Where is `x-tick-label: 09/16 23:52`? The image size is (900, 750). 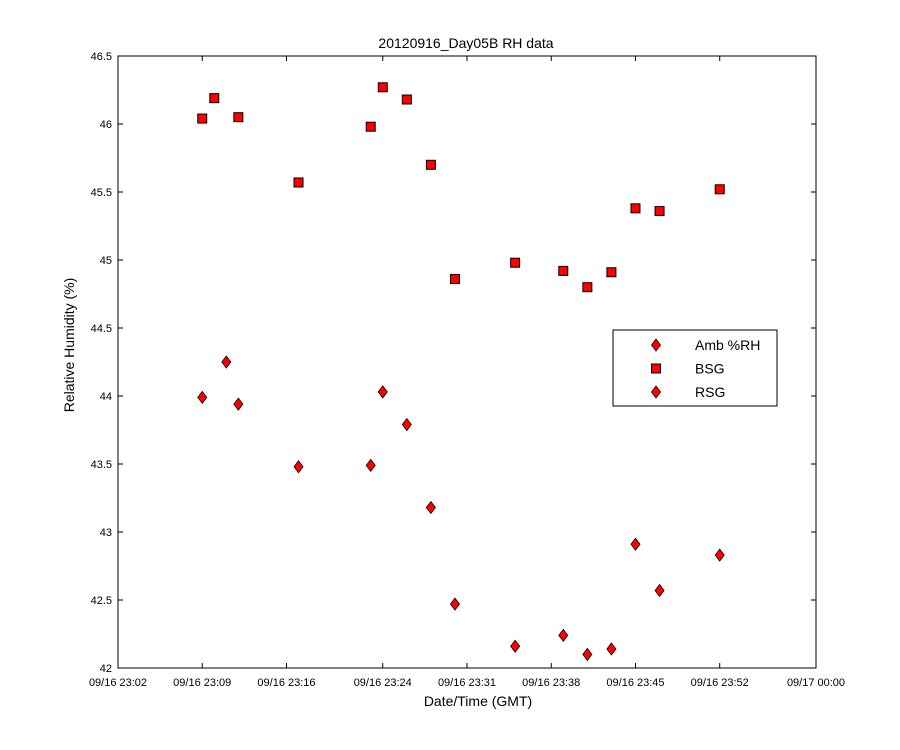 x-tick-label: 09/16 23:52 is located at coordinates (720, 683).